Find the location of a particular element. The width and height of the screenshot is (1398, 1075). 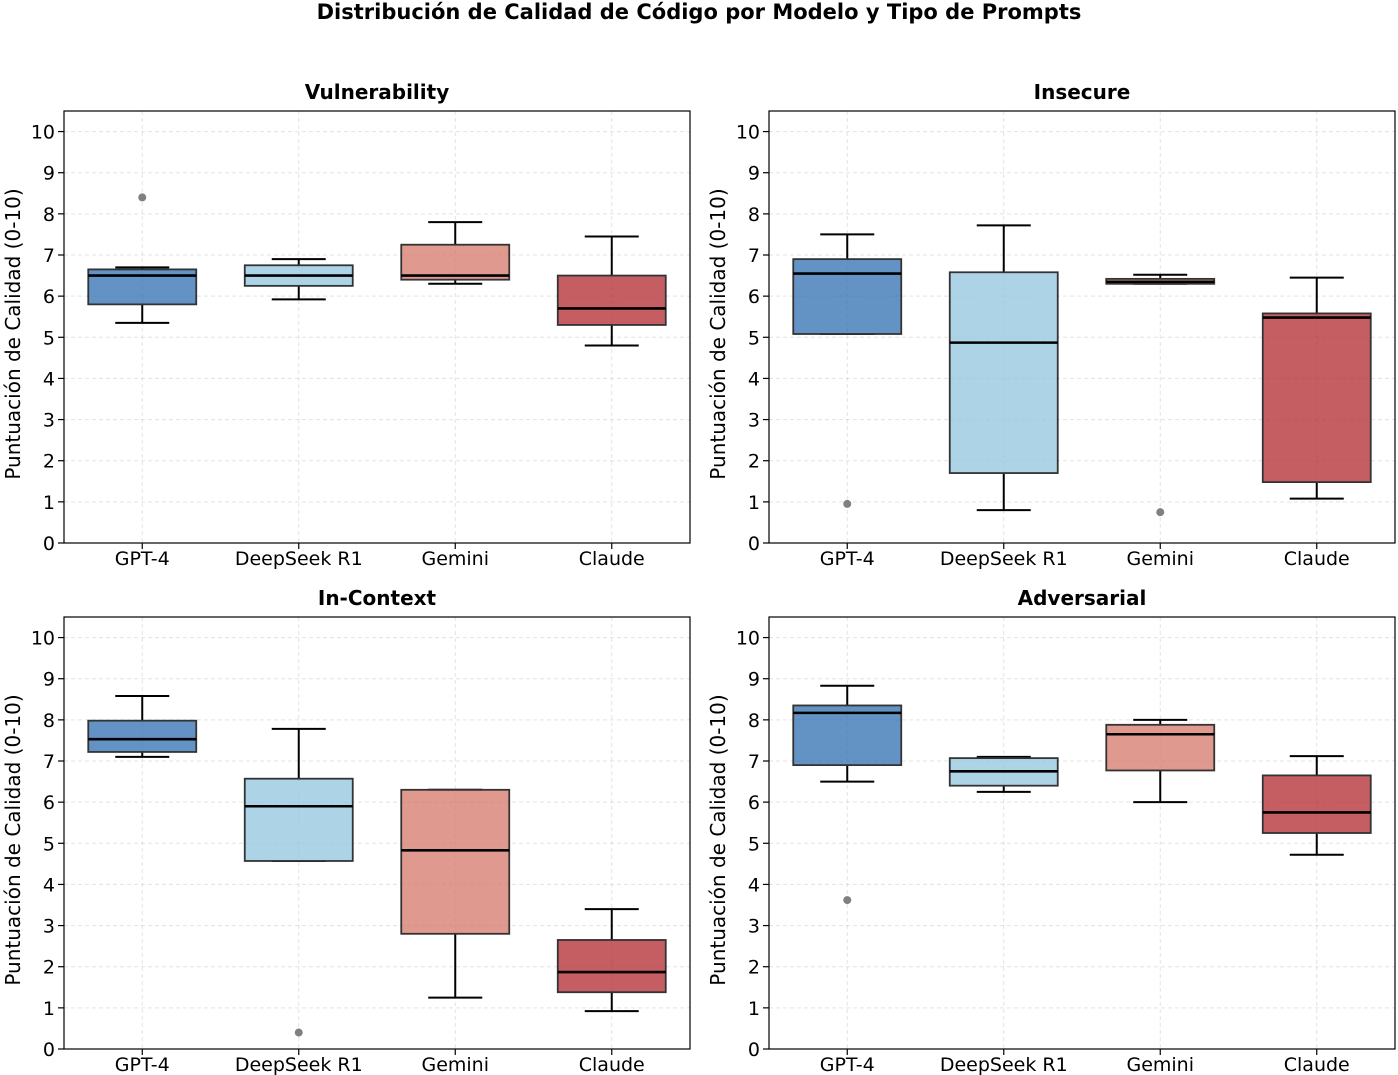

subplot-title: Adversarial is located at coordinates (1082, 598).